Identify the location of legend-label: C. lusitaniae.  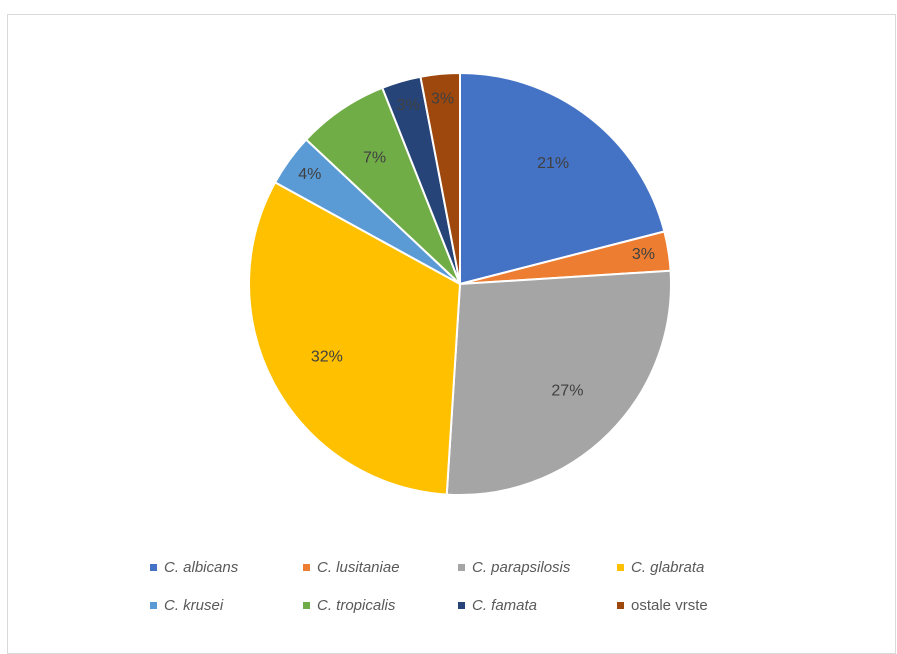
(358, 567).